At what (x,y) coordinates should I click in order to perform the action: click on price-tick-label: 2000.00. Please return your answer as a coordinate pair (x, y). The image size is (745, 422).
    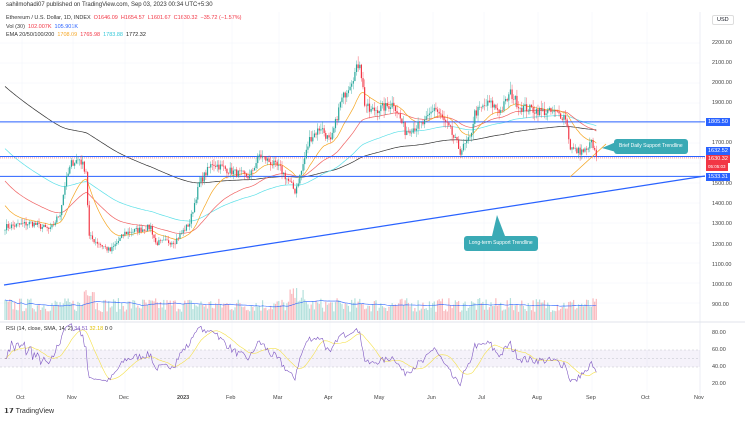
    Looking at the image, I should click on (722, 83).